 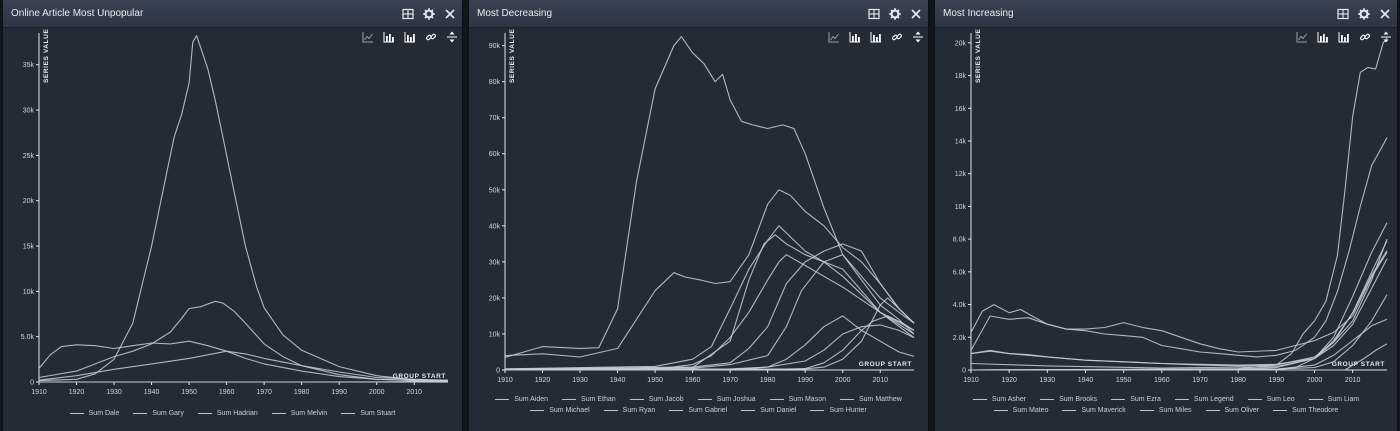 What do you see at coordinates (1094, 410) in the screenshot?
I see `legend-item: Sum Maverick` at bounding box center [1094, 410].